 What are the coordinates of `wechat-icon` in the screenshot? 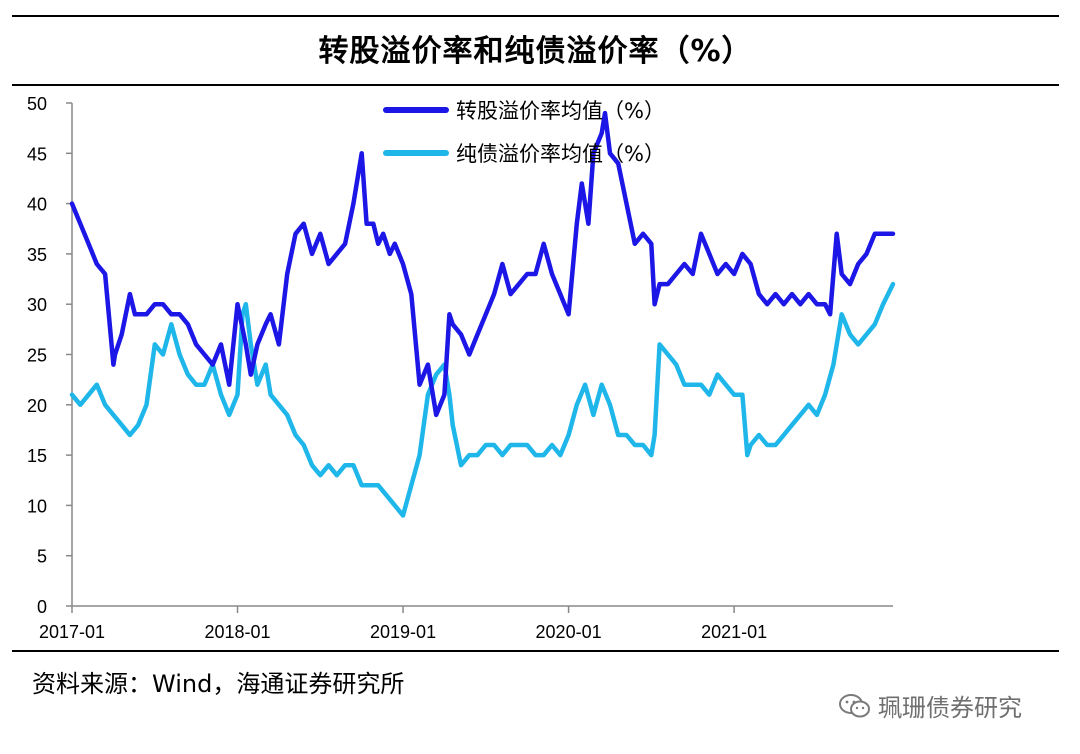 It's located at (854, 705).